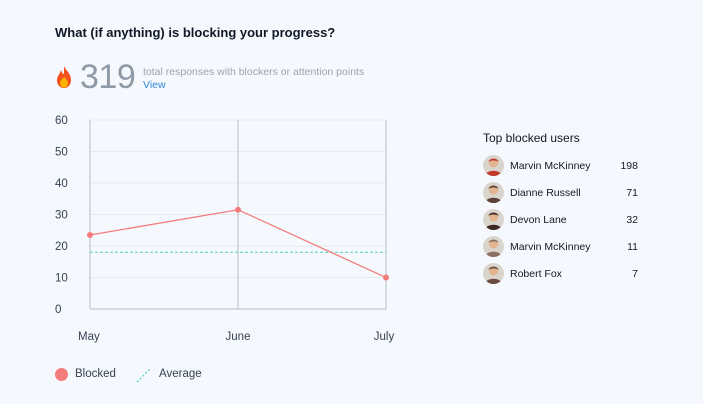  Describe the element at coordinates (384, 337) in the screenshot. I see `x-tick-label: July` at that location.